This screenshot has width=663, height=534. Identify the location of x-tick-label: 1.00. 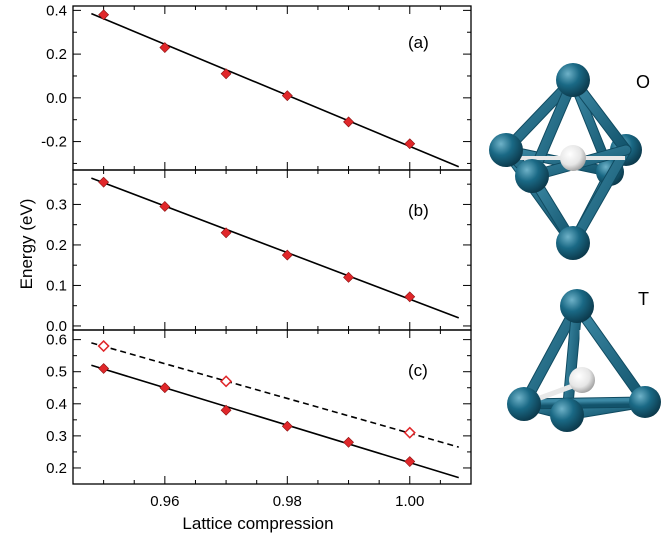
(409, 501).